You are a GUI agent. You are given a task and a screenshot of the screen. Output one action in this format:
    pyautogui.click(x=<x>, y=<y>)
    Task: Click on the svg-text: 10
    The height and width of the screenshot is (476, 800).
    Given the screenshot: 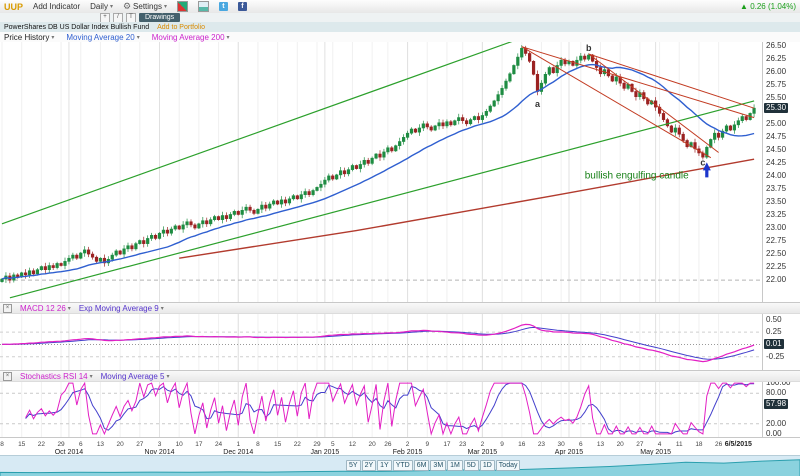 What is the action you would take?
    pyautogui.click(x=180, y=444)
    